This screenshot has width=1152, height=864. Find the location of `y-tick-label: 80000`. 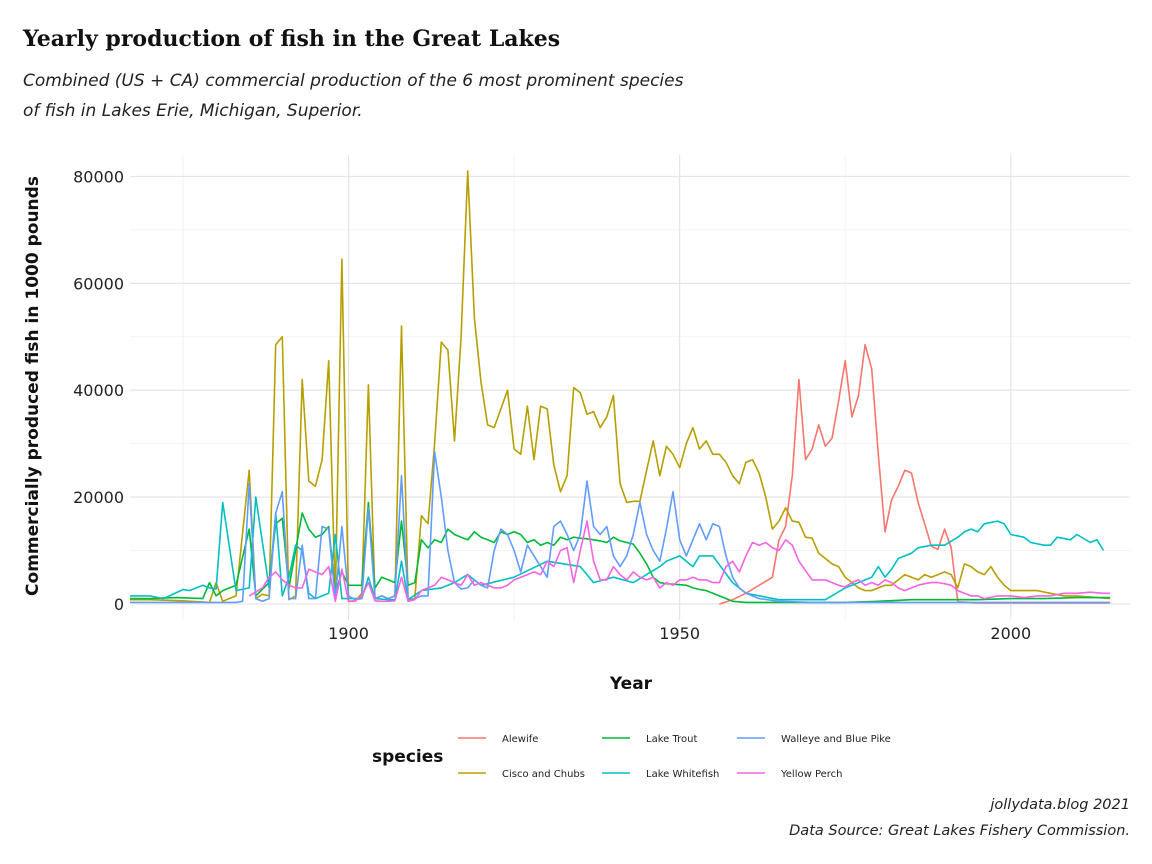

y-tick-label: 80000 is located at coordinates (98, 176).